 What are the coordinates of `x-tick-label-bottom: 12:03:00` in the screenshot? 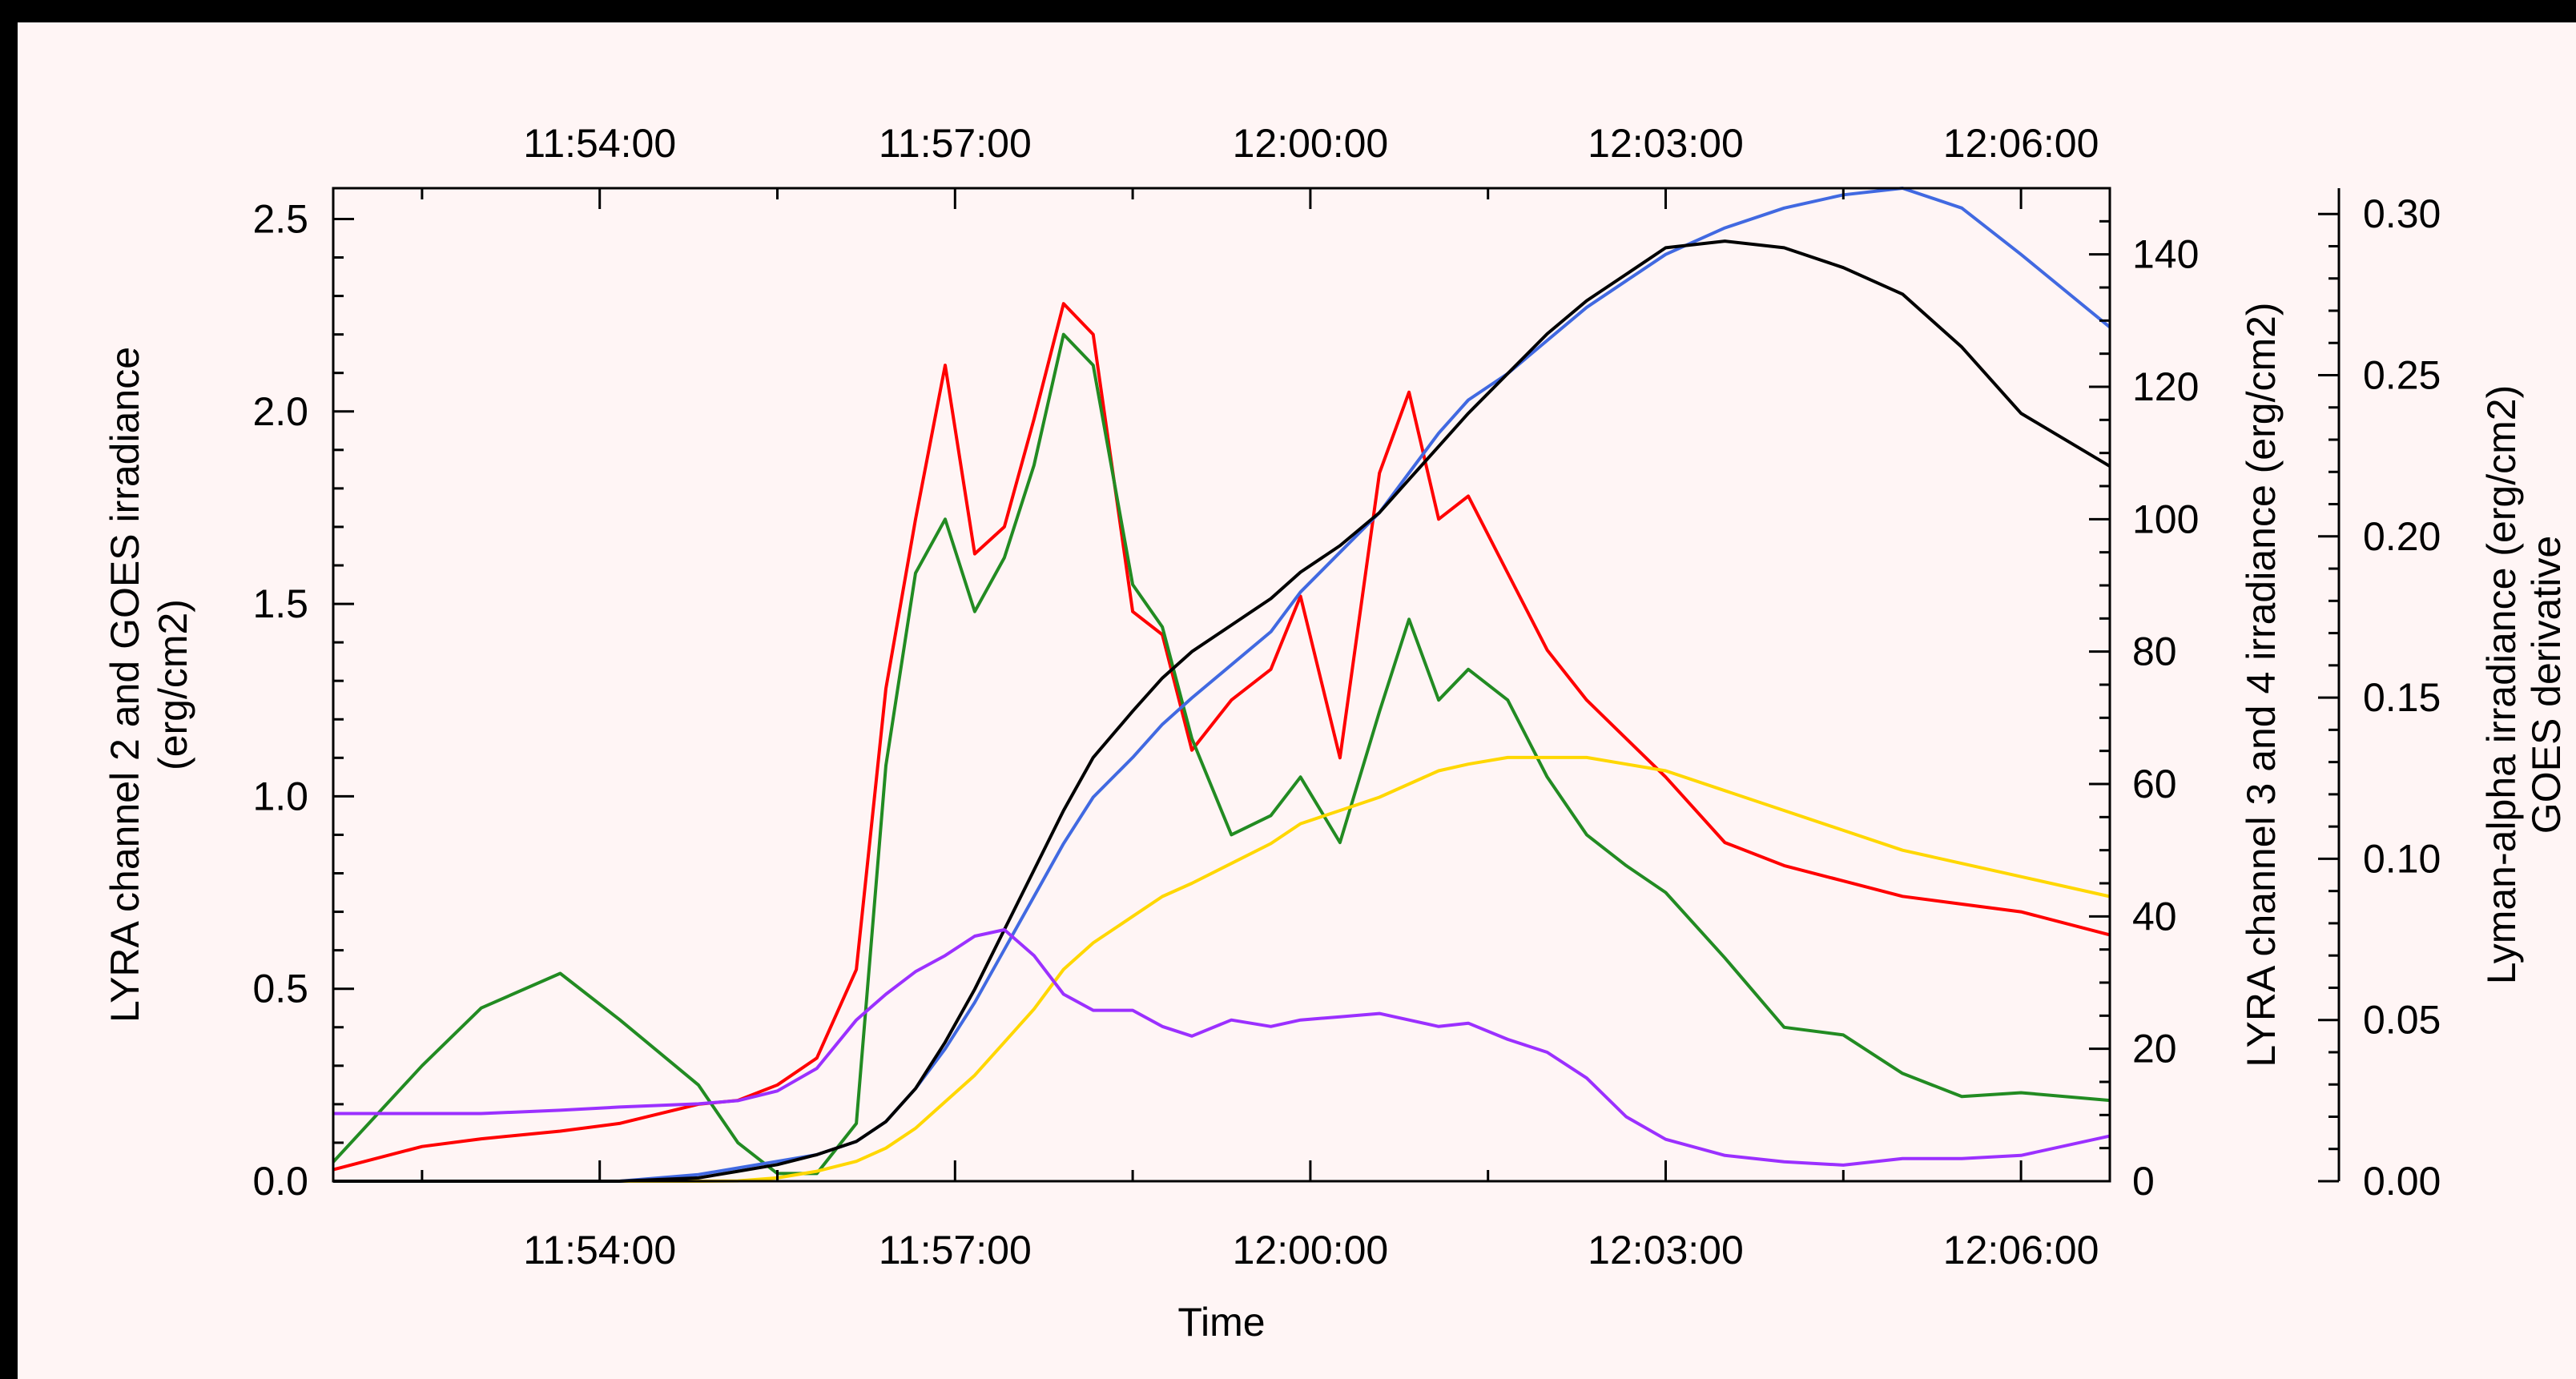 It's located at (1666, 1250).